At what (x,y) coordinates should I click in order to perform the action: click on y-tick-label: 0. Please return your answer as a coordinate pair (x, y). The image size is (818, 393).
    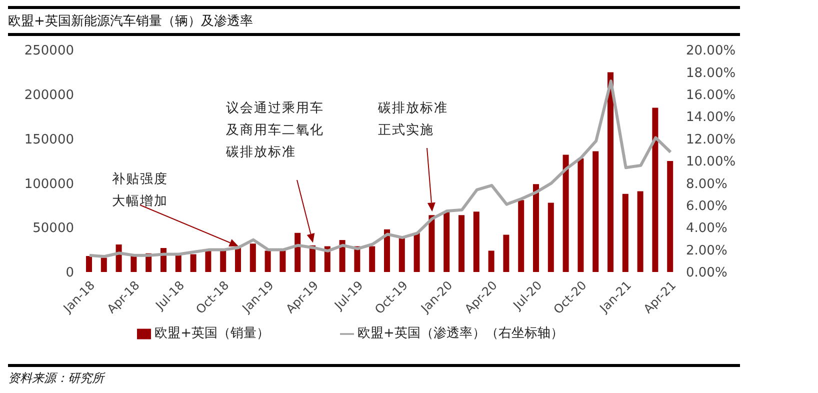
    Looking at the image, I should click on (70, 273).